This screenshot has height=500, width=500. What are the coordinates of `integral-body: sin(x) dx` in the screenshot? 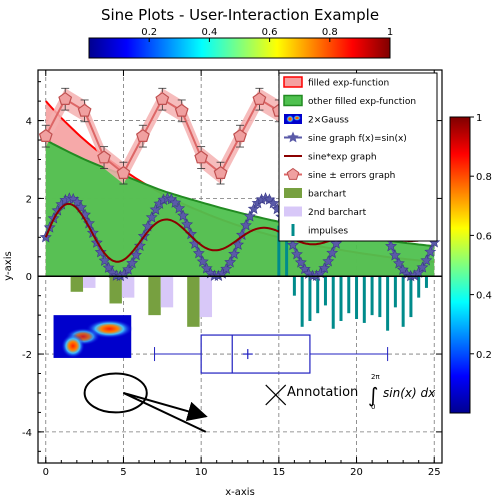 It's located at (409, 393).